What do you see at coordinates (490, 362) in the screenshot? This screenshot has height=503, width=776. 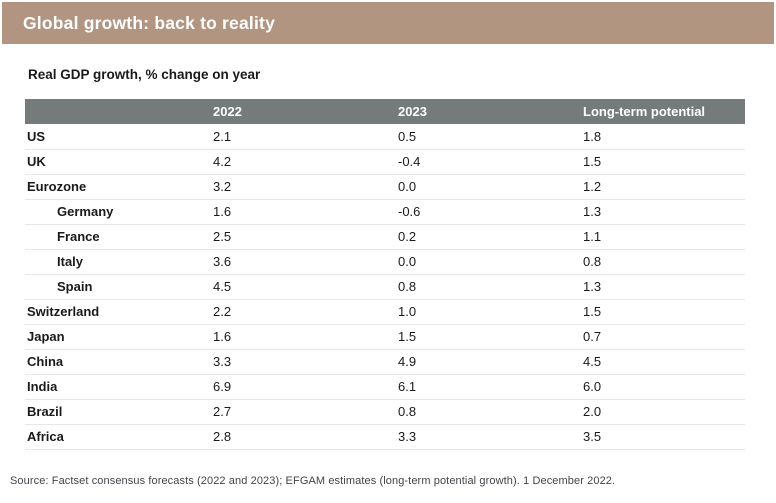 I see `cell-2023: 4.9` at bounding box center [490, 362].